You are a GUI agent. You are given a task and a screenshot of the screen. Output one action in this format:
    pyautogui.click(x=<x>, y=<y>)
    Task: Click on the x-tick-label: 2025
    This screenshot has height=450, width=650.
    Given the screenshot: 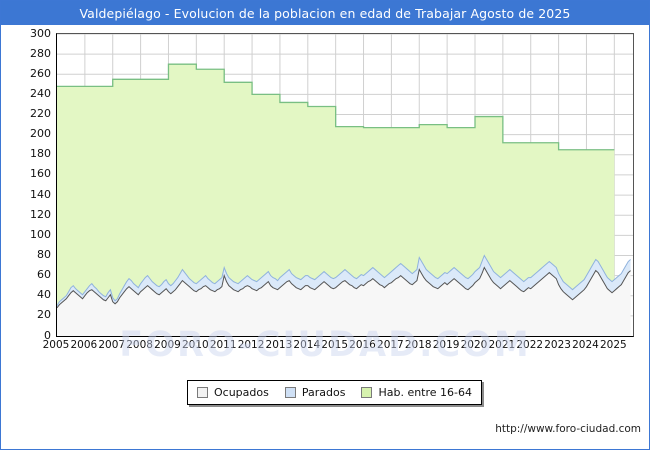 What is the action you would take?
    pyautogui.click(x=613, y=345)
    